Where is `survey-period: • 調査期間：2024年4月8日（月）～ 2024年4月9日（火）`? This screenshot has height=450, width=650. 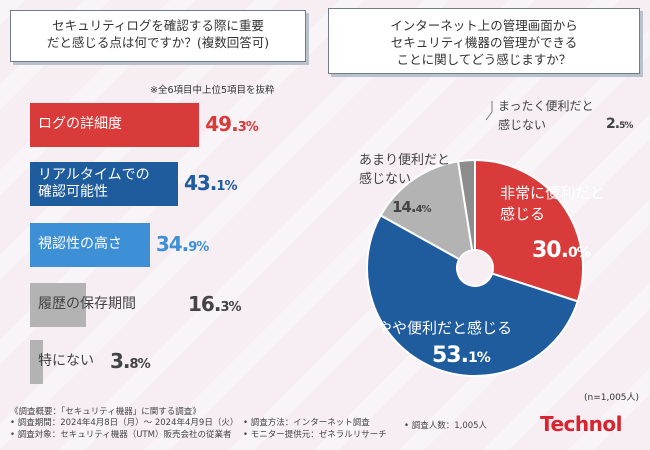
survey-period: • 調査期間：2024年4月8日（月）～ 2024年4月9日（火） is located at coordinates (124, 423).